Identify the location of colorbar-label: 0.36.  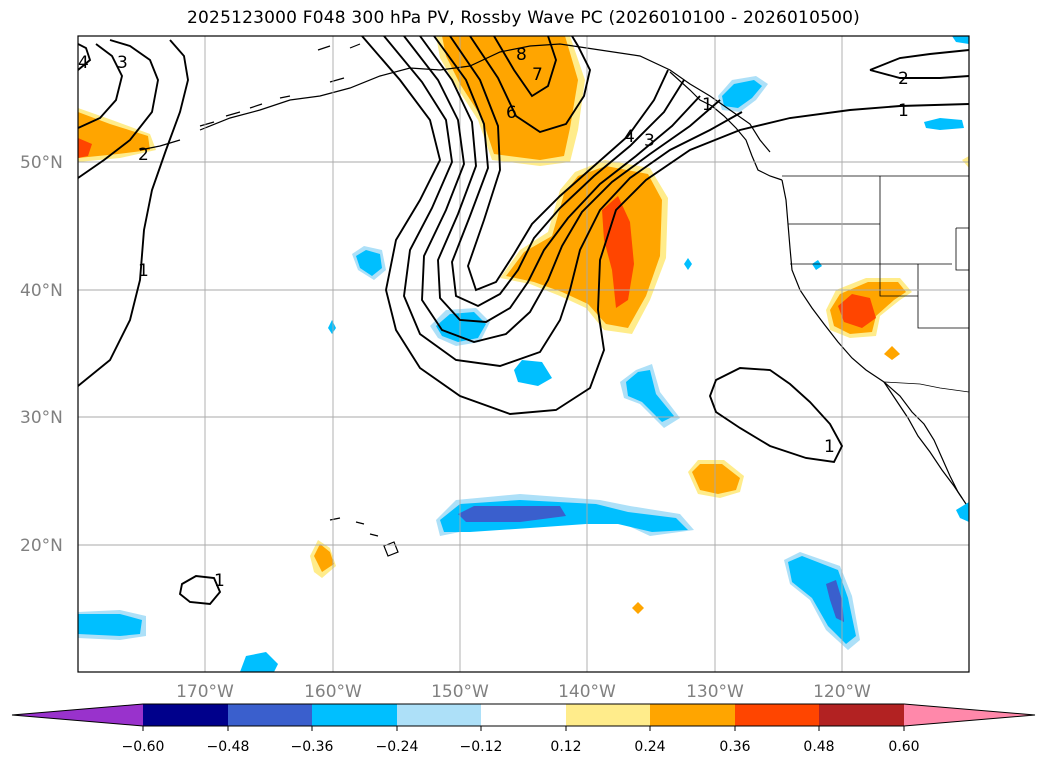
(734, 747).